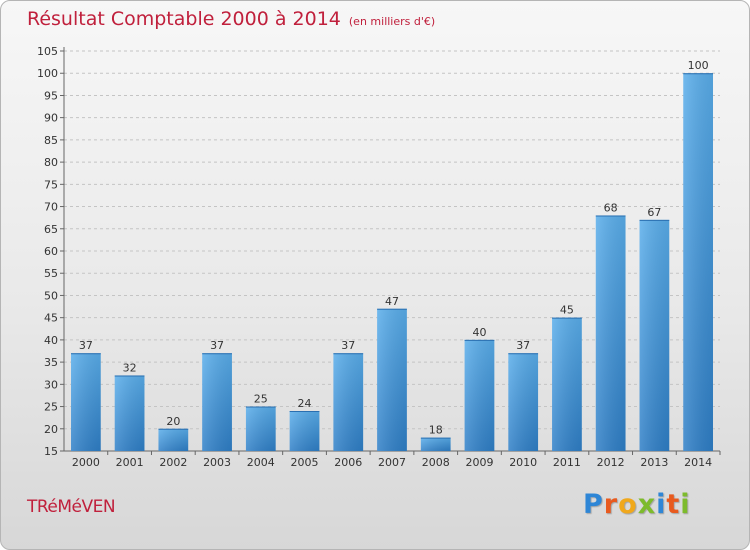 Image resolution: width=750 pixels, height=550 pixels. What do you see at coordinates (51, 140) in the screenshot?
I see `y-tick-label: 85` at bounding box center [51, 140].